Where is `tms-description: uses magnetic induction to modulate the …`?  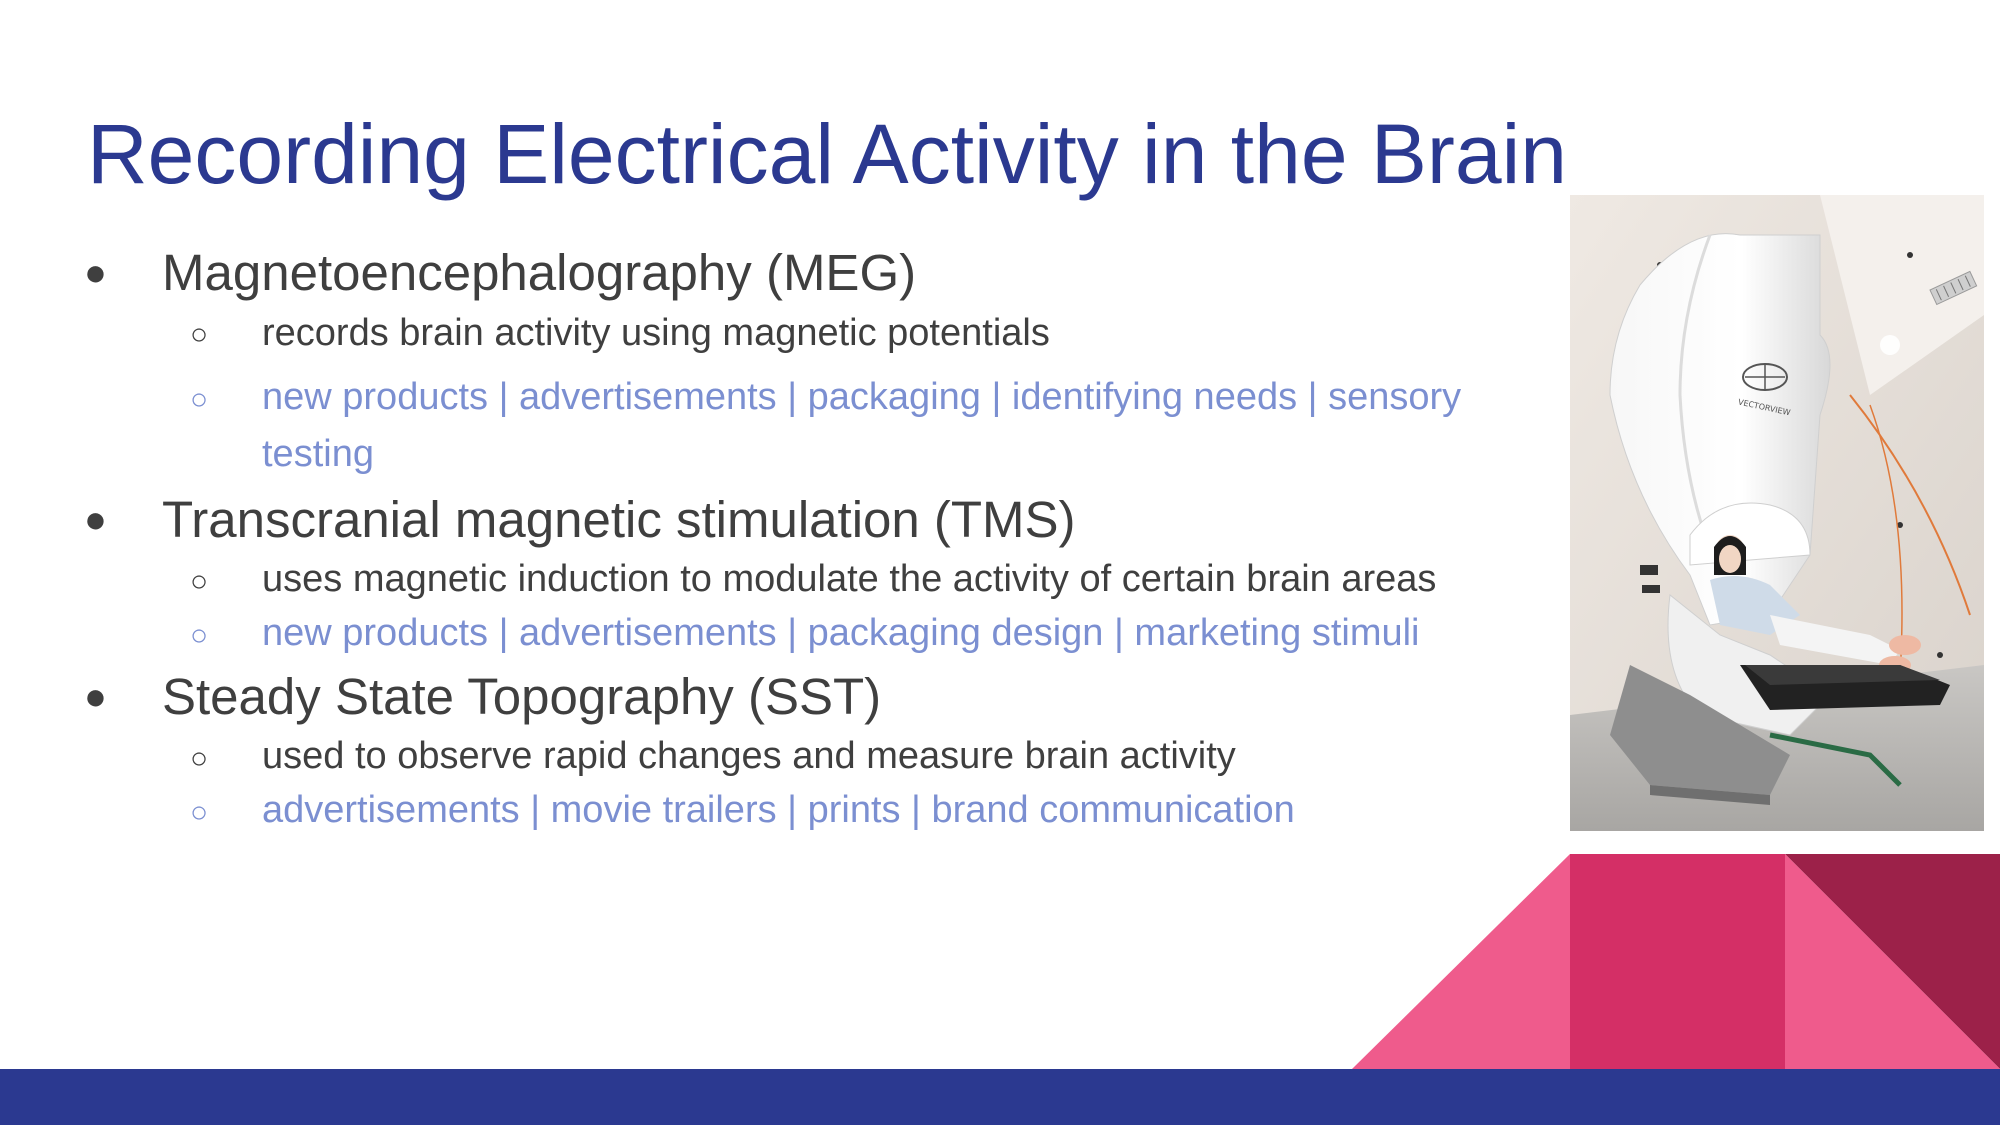
tms-description: uses magnetic induction to modulate the … is located at coordinates (849, 579).